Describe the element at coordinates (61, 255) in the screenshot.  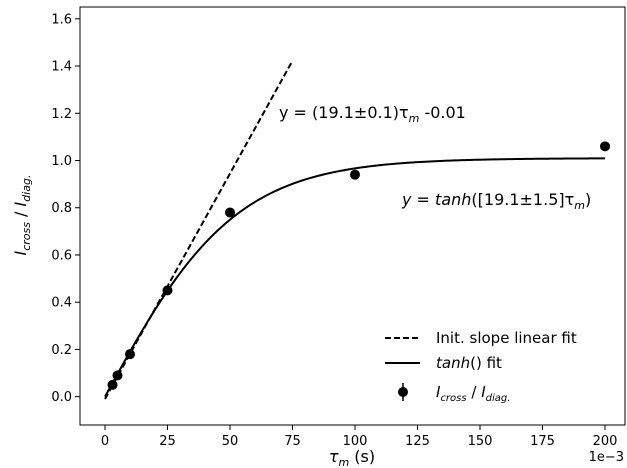
I see `y-tick-label: 0.6` at that location.